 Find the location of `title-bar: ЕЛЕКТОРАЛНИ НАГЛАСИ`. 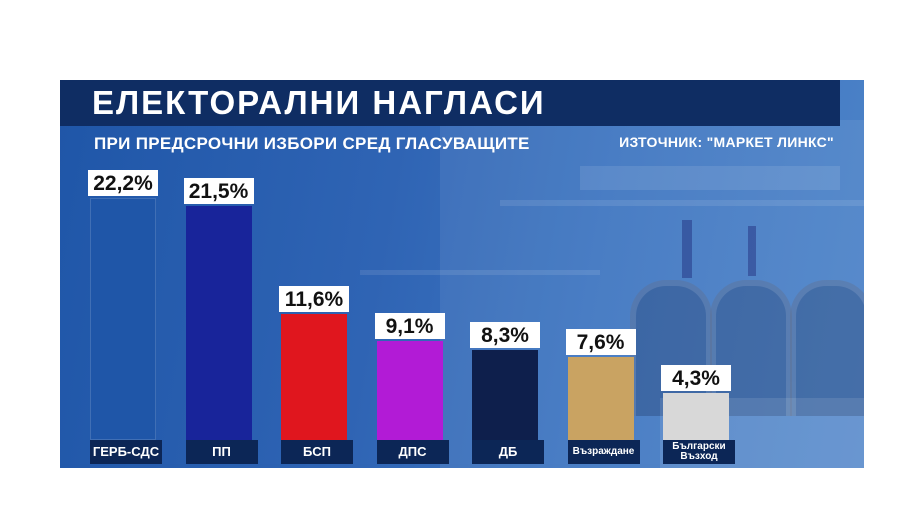

title-bar: ЕЛЕКТОРАЛНИ НАГЛАСИ is located at coordinates (450, 103).